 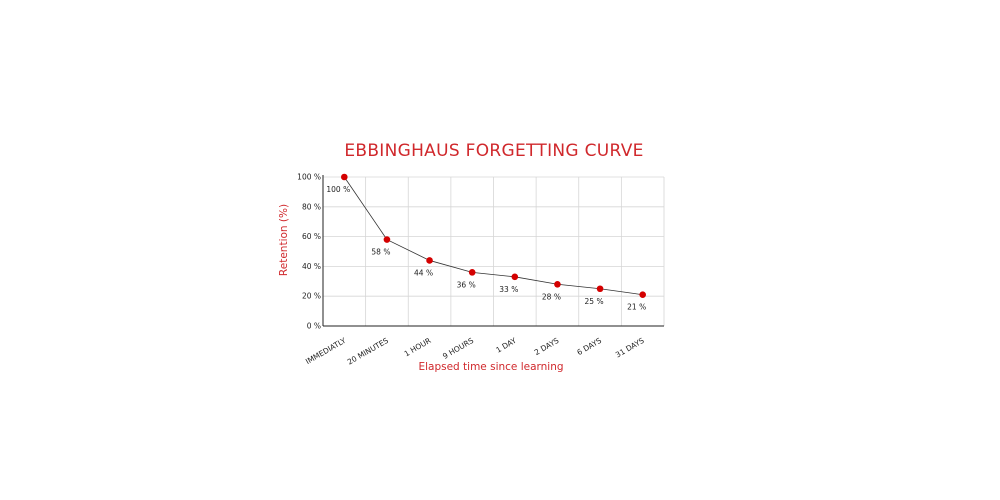 What do you see at coordinates (311, 236) in the screenshot?
I see `y-tick-label: 60 %` at bounding box center [311, 236].